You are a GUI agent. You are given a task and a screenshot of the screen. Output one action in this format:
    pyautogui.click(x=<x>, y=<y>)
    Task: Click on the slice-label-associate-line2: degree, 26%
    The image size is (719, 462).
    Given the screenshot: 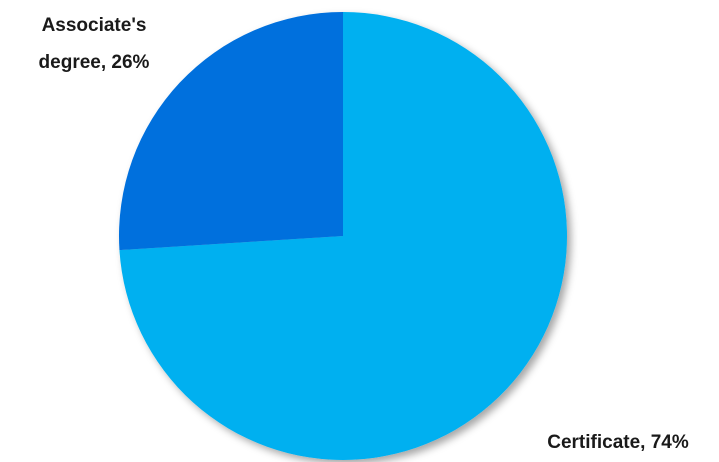 What is the action you would take?
    pyautogui.click(x=94, y=62)
    